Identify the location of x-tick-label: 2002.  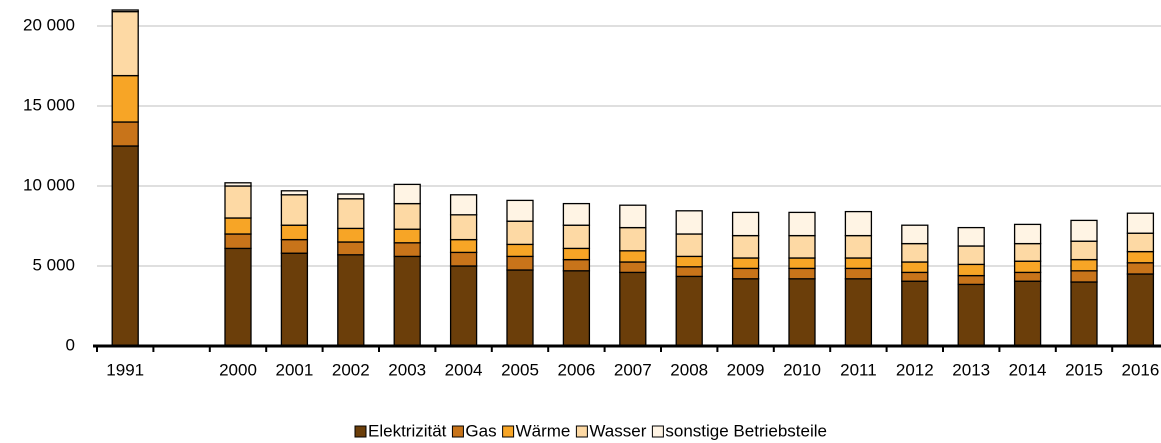
(351, 369).